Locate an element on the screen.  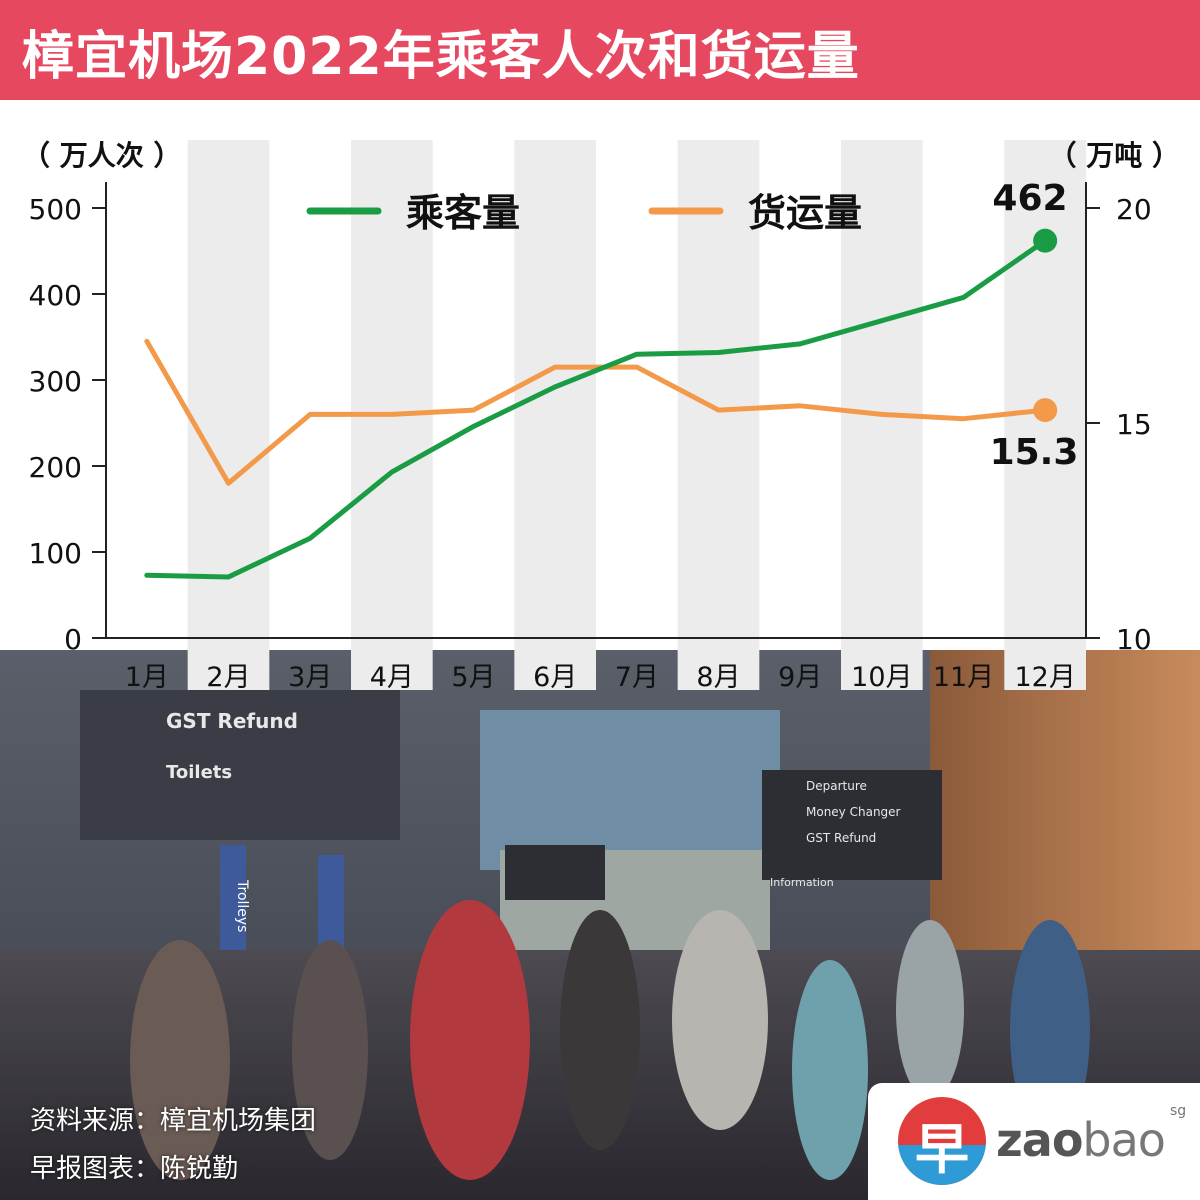
x-tick-label: 1月 is located at coordinates (147, 677).